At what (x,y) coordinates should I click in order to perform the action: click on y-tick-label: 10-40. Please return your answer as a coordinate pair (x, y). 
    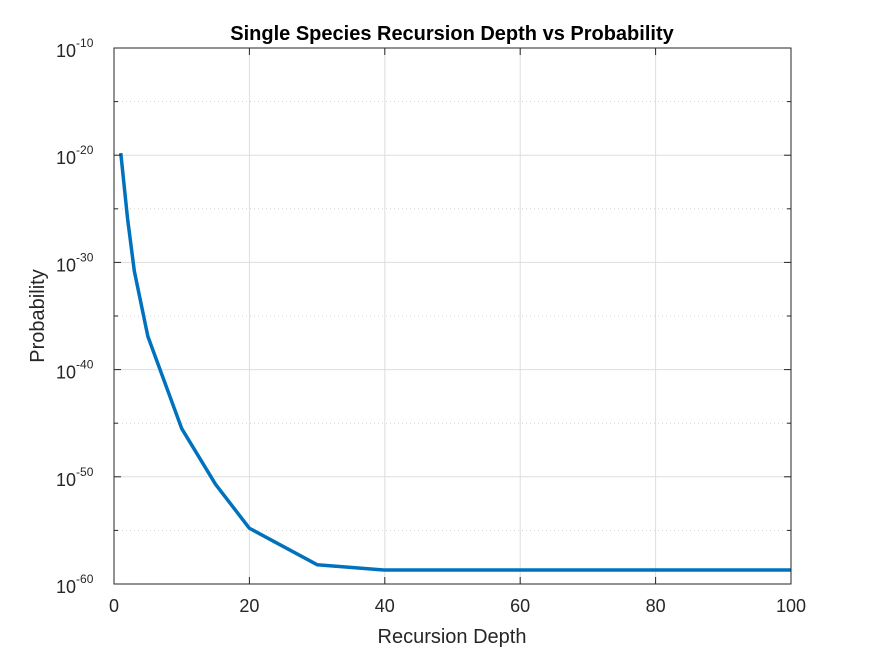
    Looking at the image, I should click on (75, 370).